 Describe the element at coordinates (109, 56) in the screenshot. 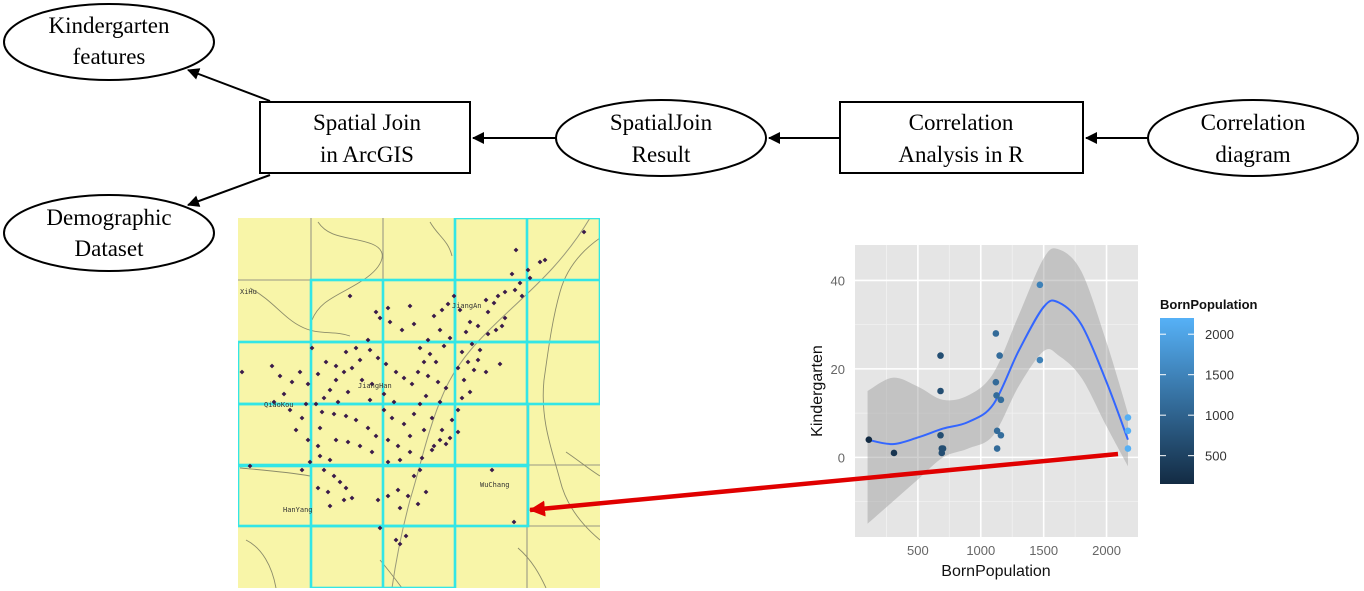

I see `node-label-line2: features` at that location.